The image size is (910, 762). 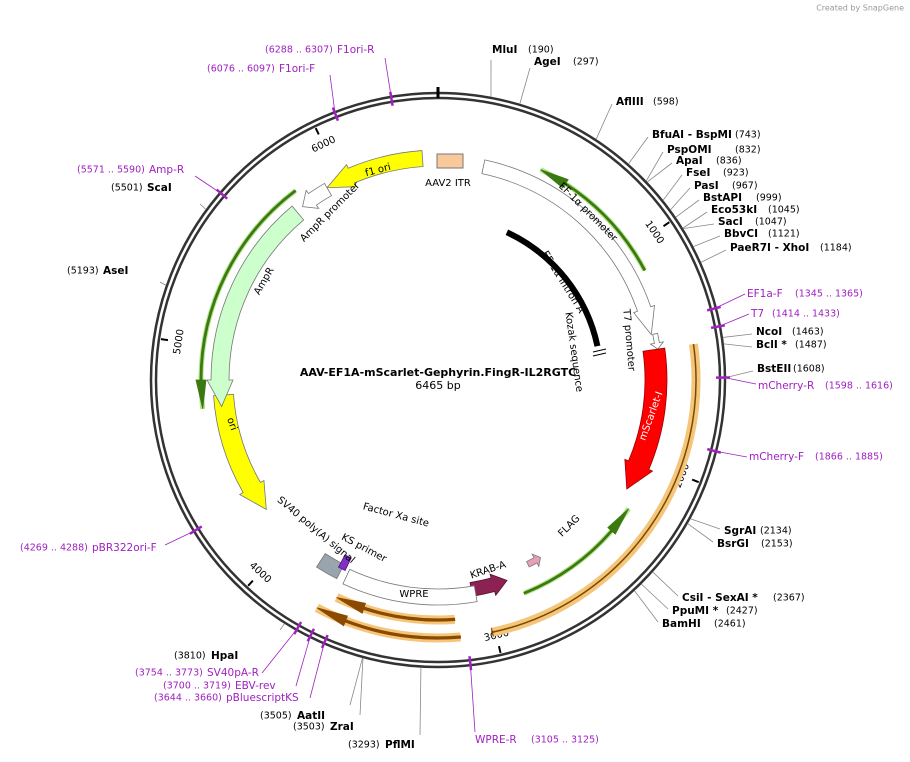 What do you see at coordinates (734, 210) in the screenshot?
I see `enzyme-name: Eco53kI` at bounding box center [734, 210].